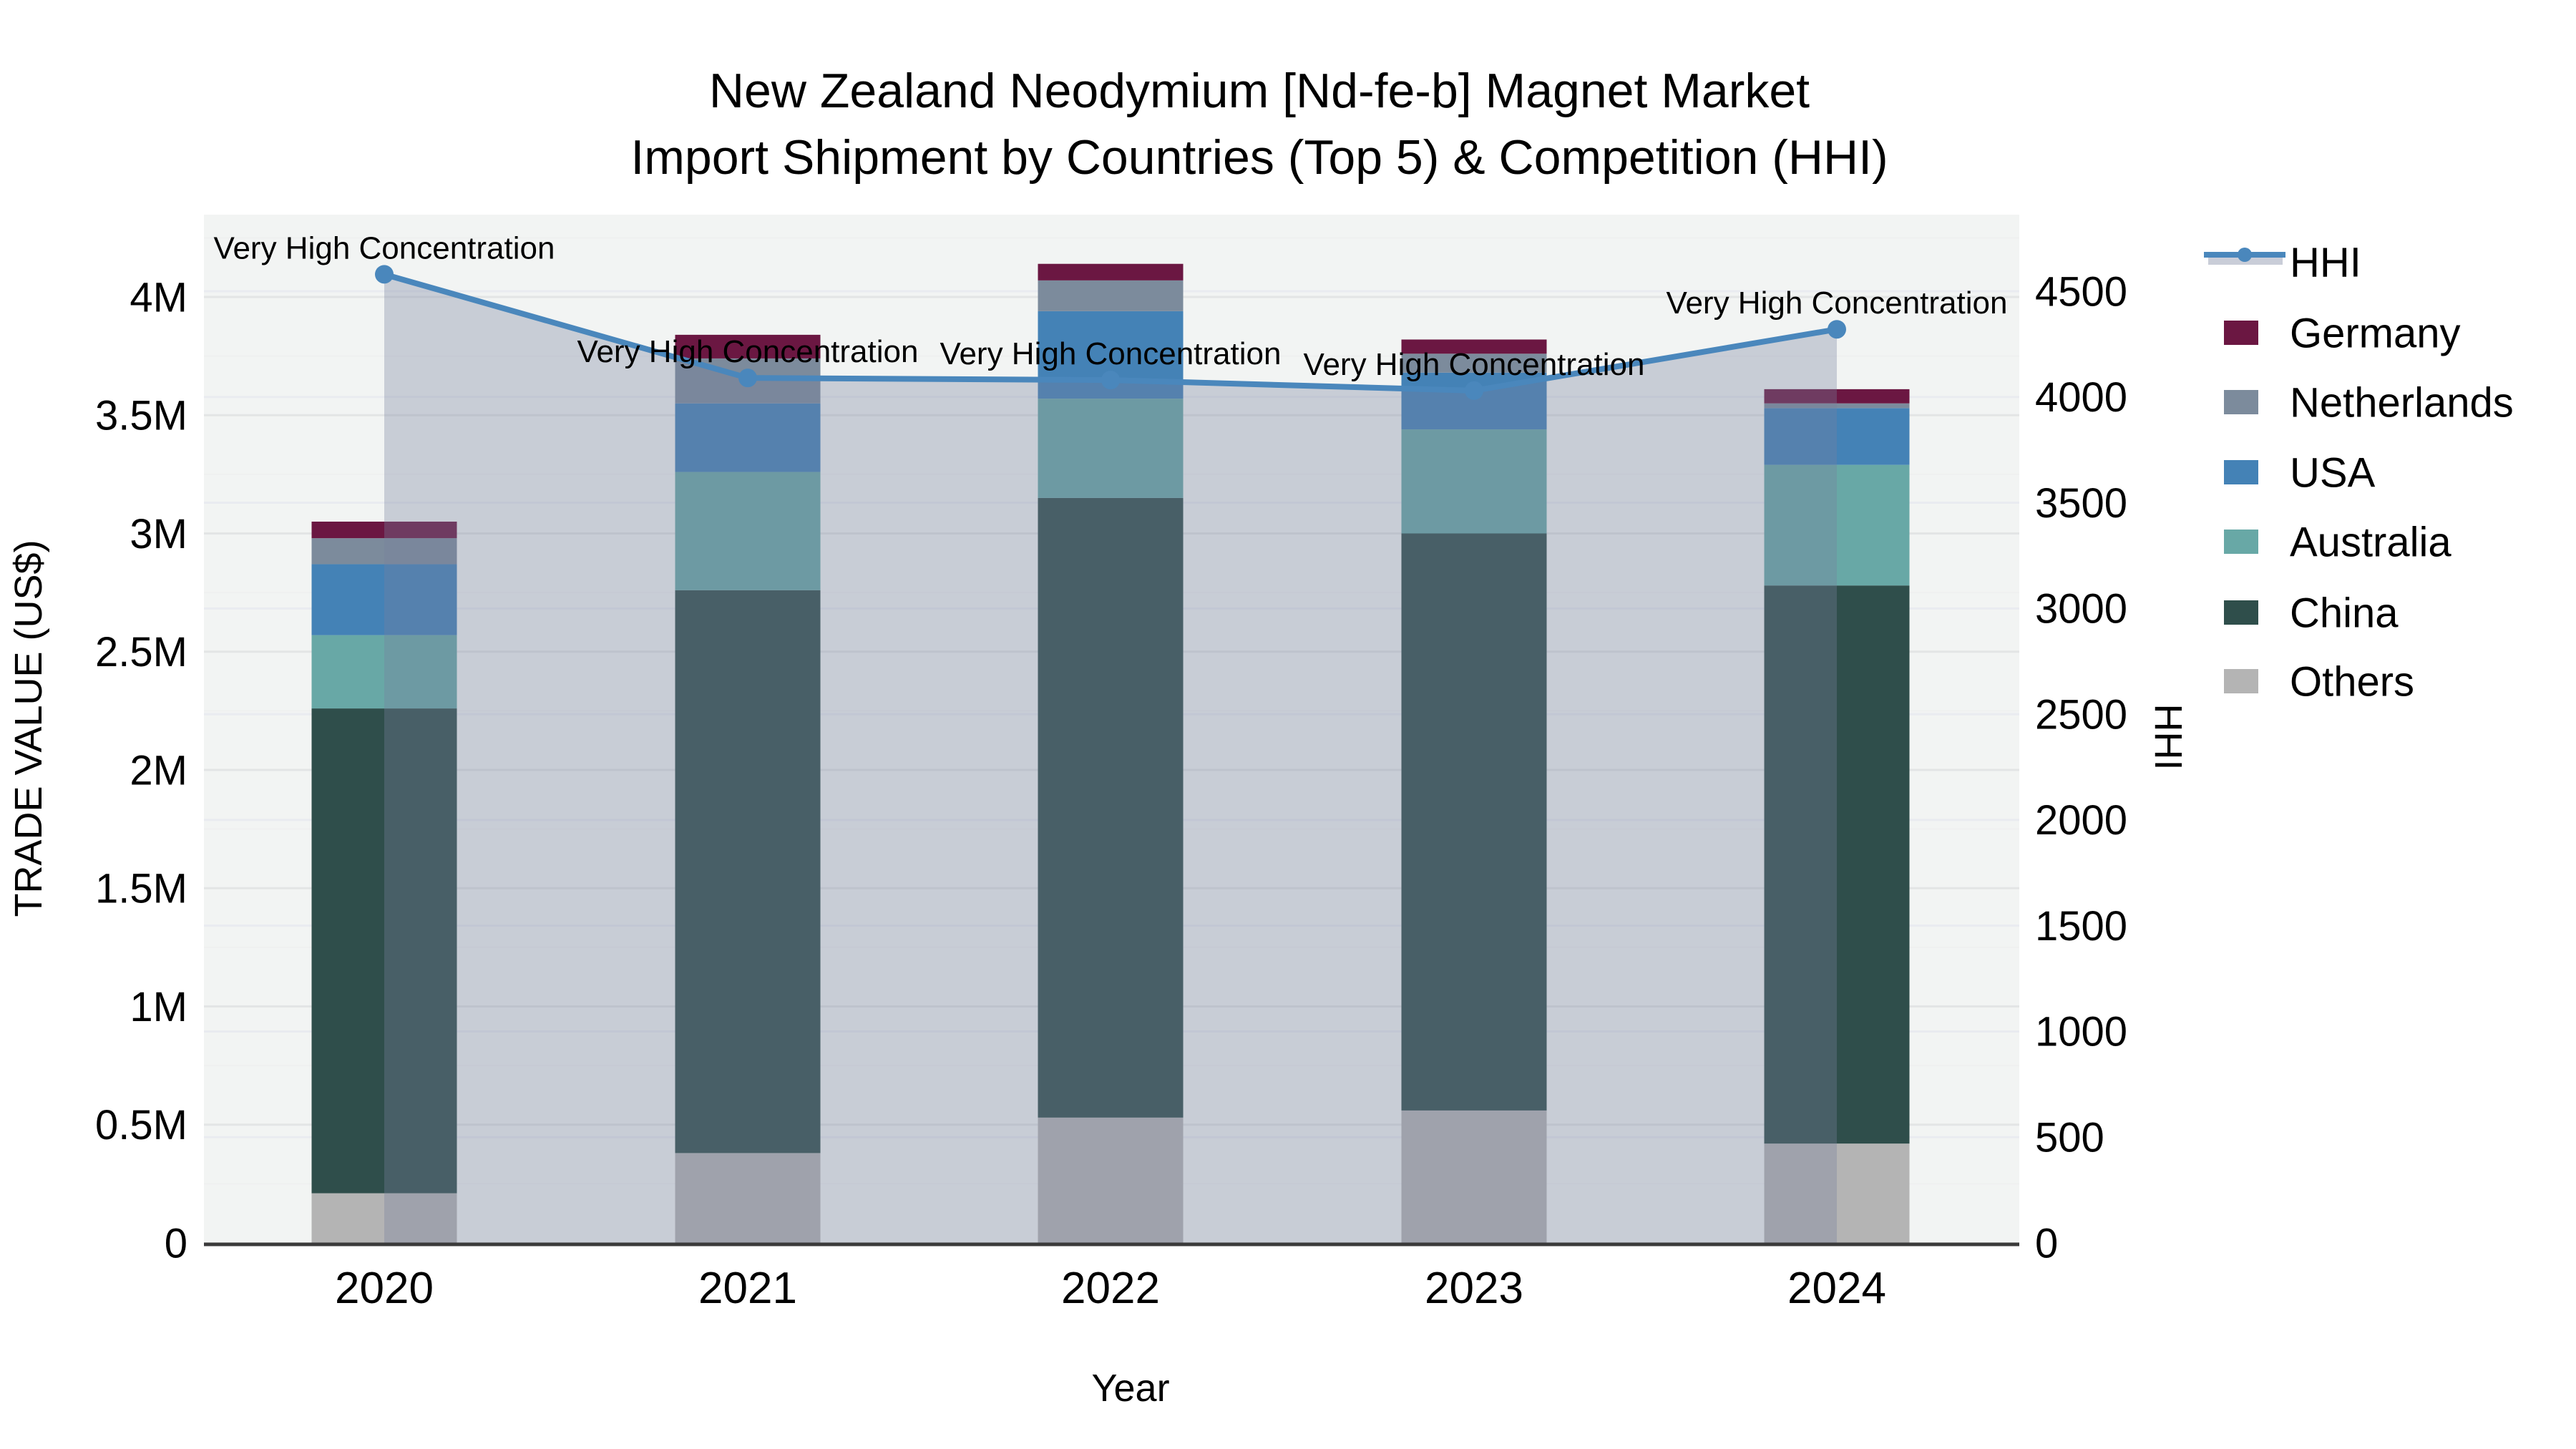 Image resolution: width=2576 pixels, height=1449 pixels. Describe the element at coordinates (1110, 380) in the screenshot. I see `hhi-marker-2022` at that location.